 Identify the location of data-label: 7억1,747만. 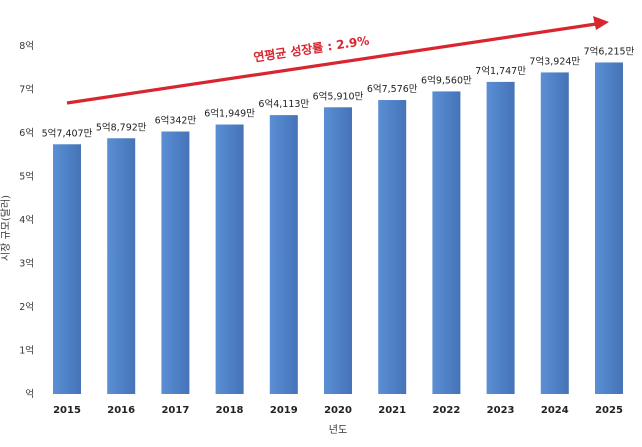
(500, 71).